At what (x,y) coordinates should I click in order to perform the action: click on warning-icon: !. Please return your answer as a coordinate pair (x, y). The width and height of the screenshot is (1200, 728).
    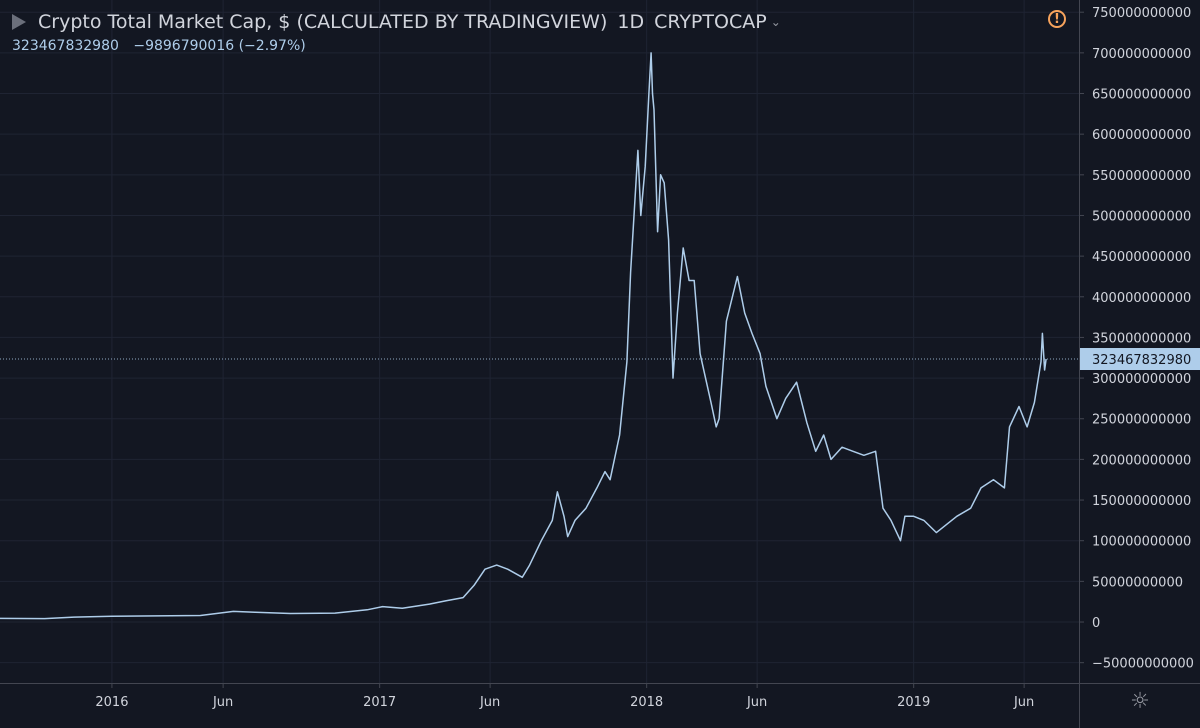
    Looking at the image, I should click on (1057, 19).